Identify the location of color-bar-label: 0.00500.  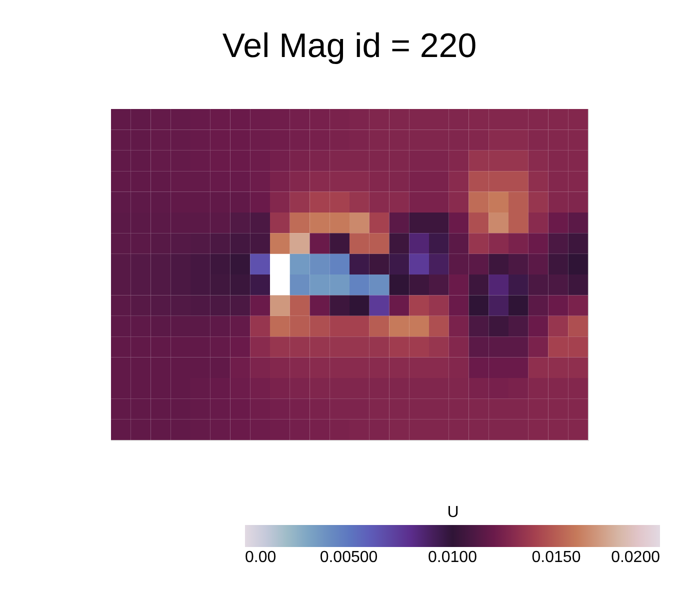
(349, 557).